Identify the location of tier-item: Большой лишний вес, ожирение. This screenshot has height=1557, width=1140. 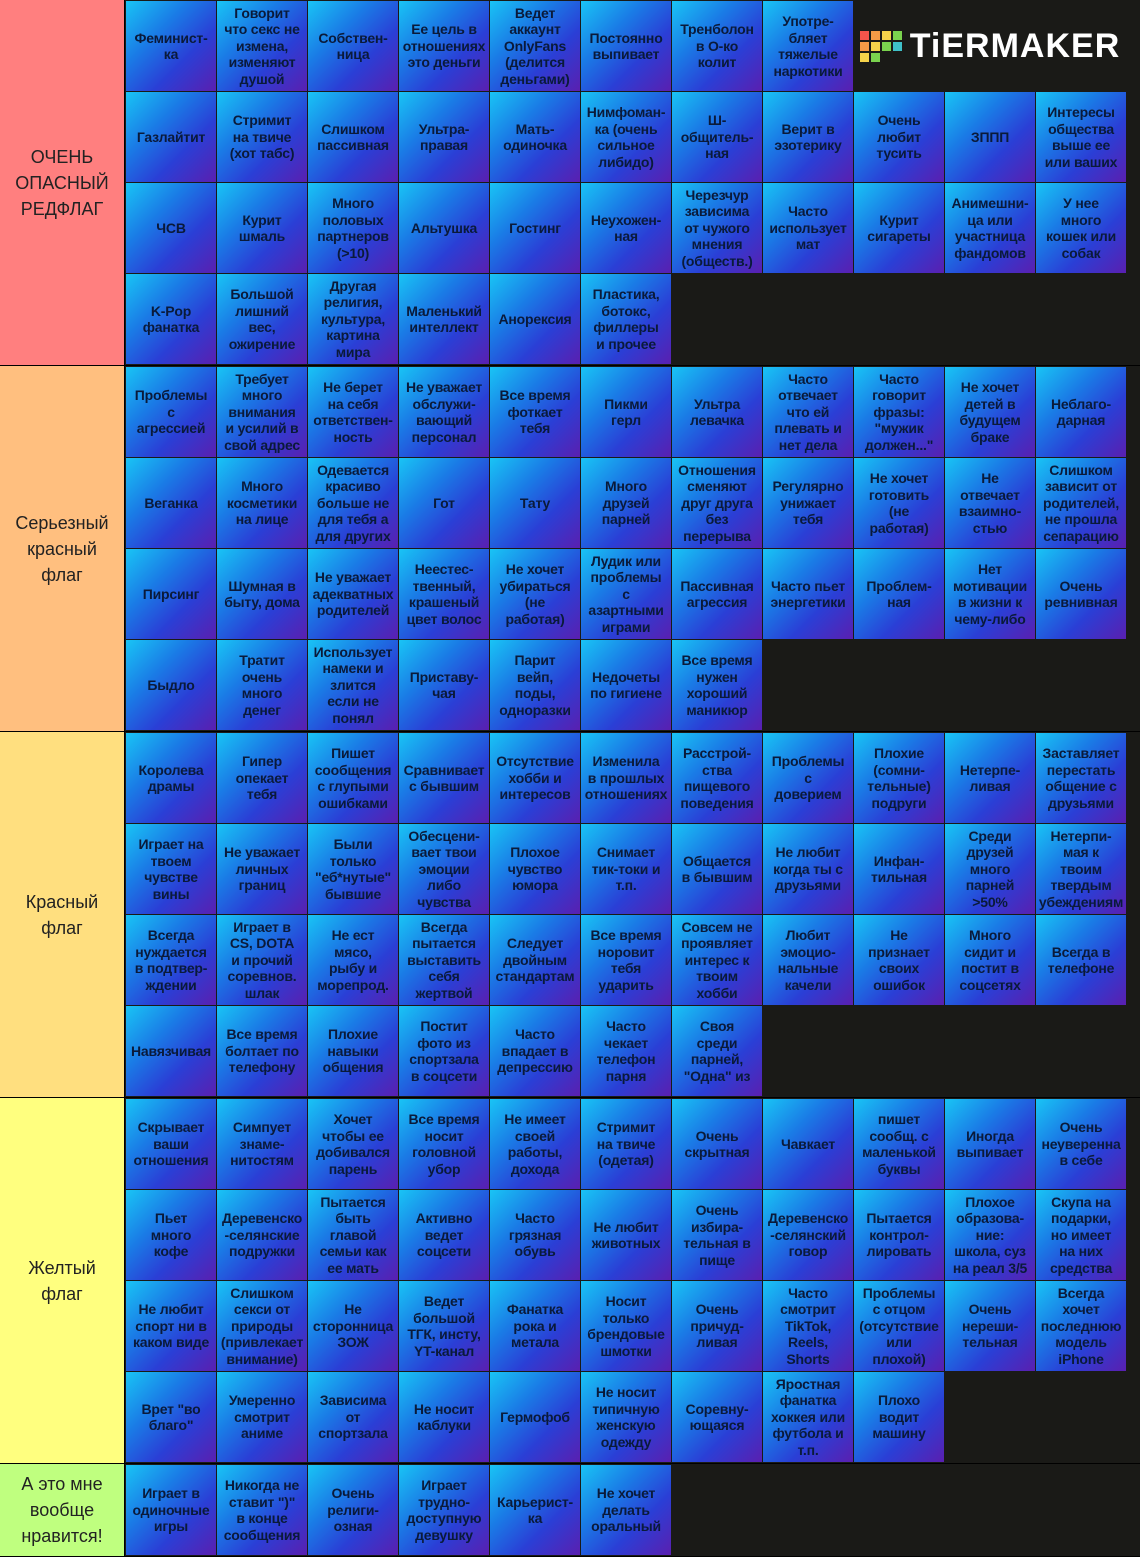
(262, 319).